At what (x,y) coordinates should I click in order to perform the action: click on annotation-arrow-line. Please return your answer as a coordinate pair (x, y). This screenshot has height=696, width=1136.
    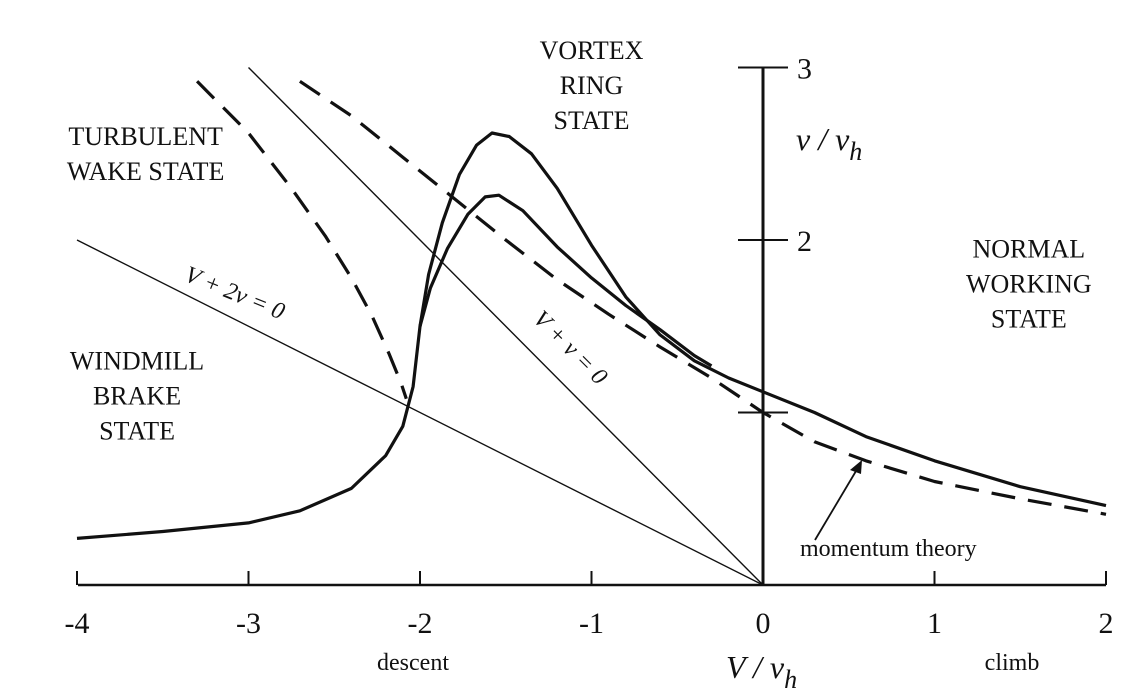
    Looking at the image, I should click on (837, 503).